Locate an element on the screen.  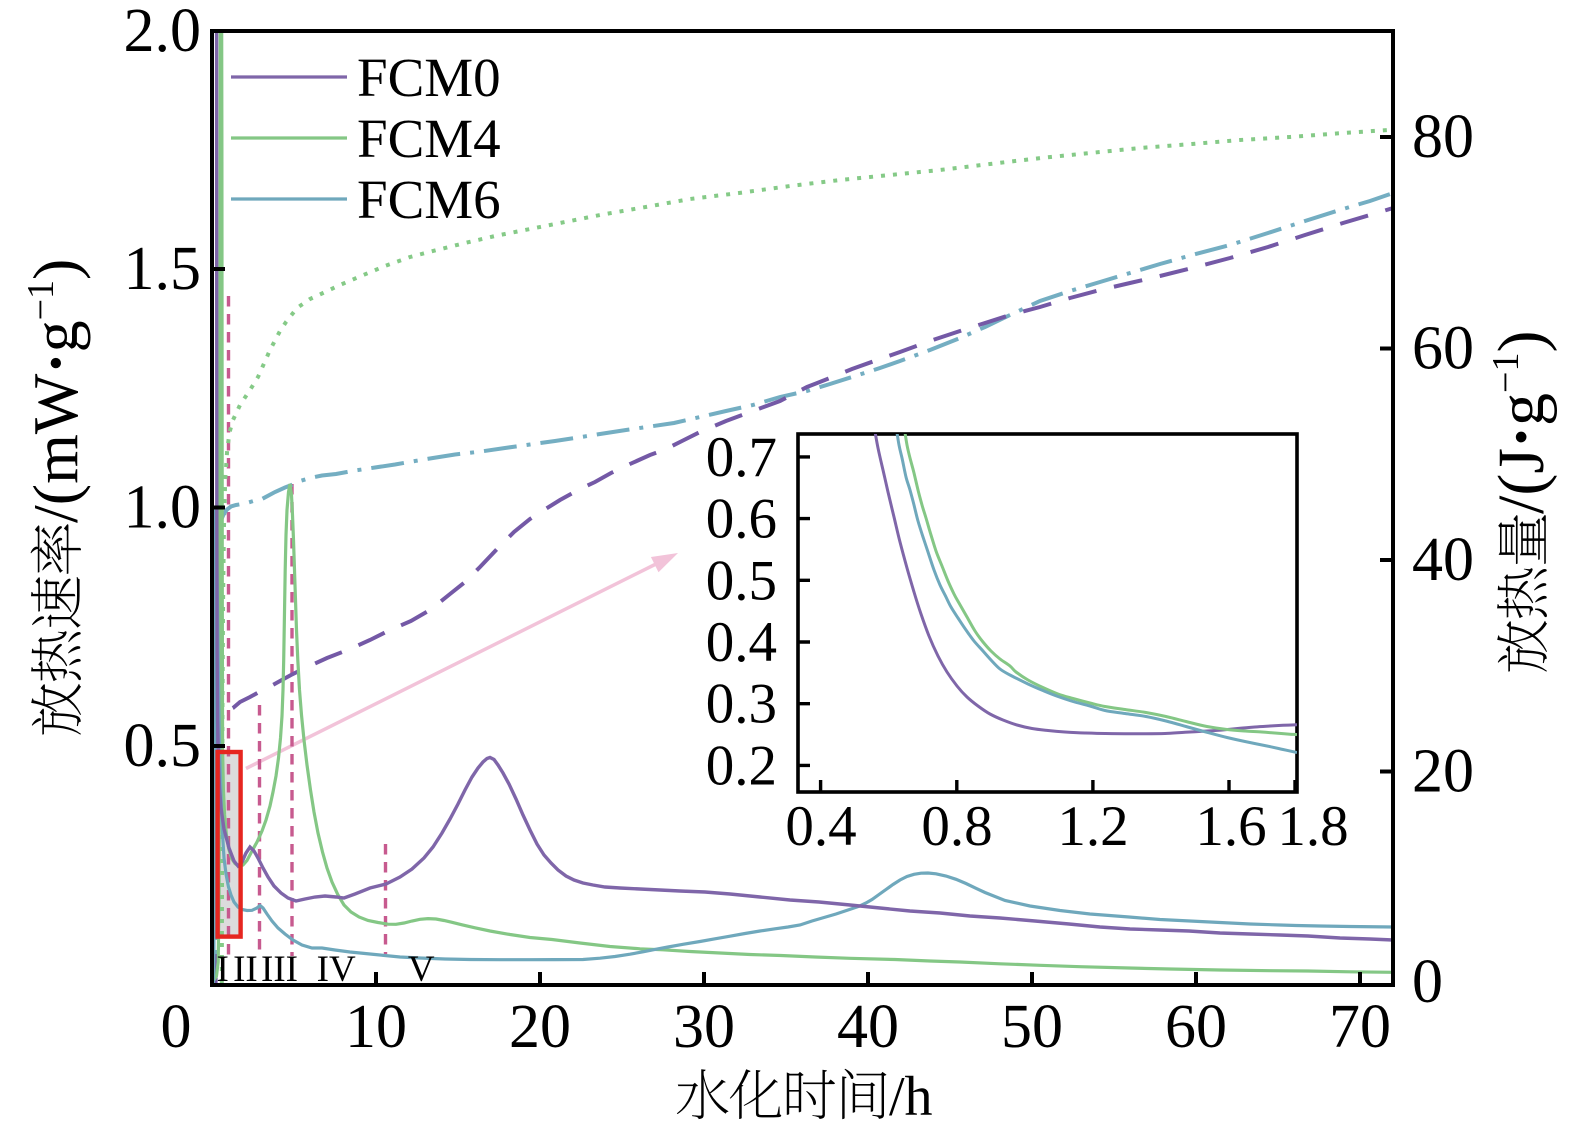
svg-text: 10 is located at coordinates (376, 1027).